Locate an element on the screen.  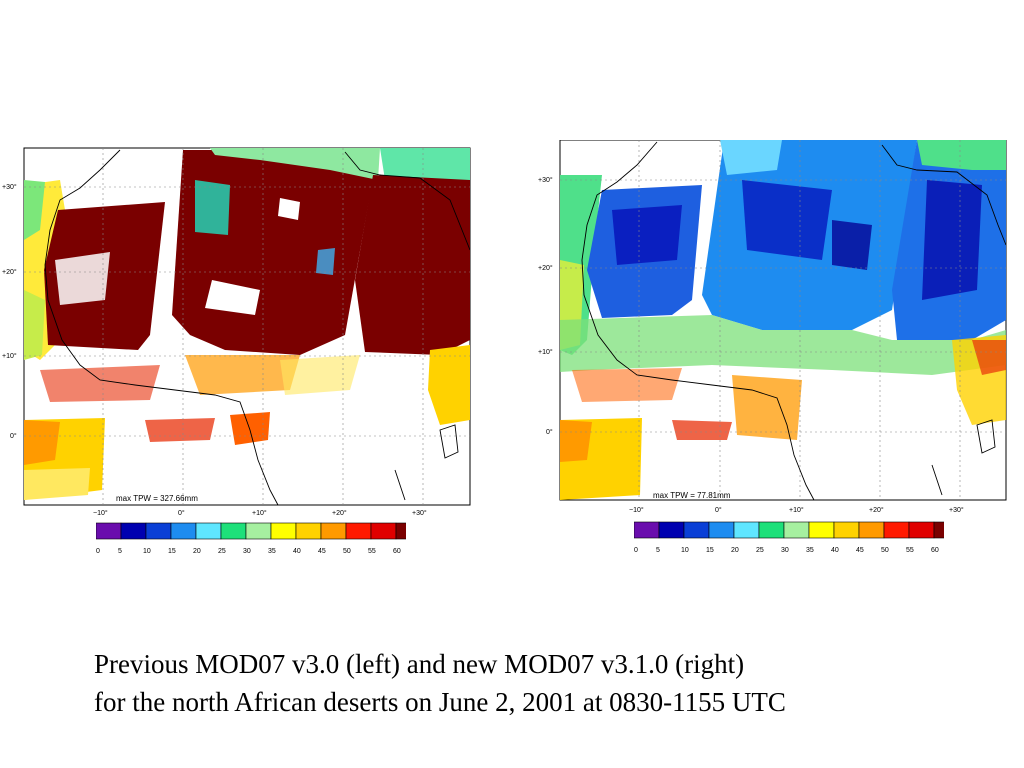
right-colorbar: 0 5 10 15 20 25 30 35 40 45 50 55 60 is located at coordinates (789, 537).